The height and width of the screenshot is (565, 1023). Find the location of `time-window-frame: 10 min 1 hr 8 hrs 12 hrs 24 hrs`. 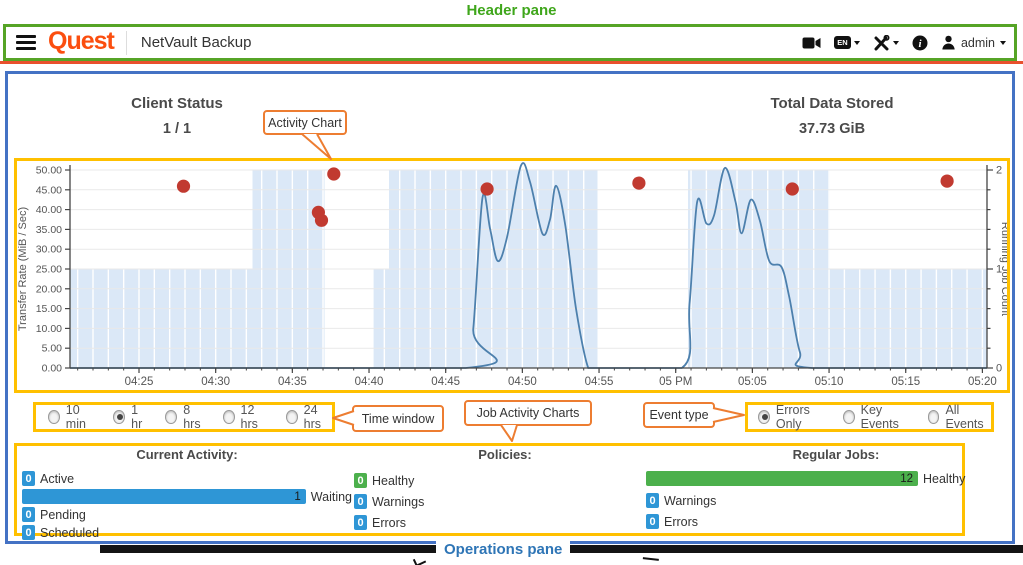

time-window-frame: 10 min 1 hr 8 hrs 12 hrs 24 hrs is located at coordinates (184, 417).